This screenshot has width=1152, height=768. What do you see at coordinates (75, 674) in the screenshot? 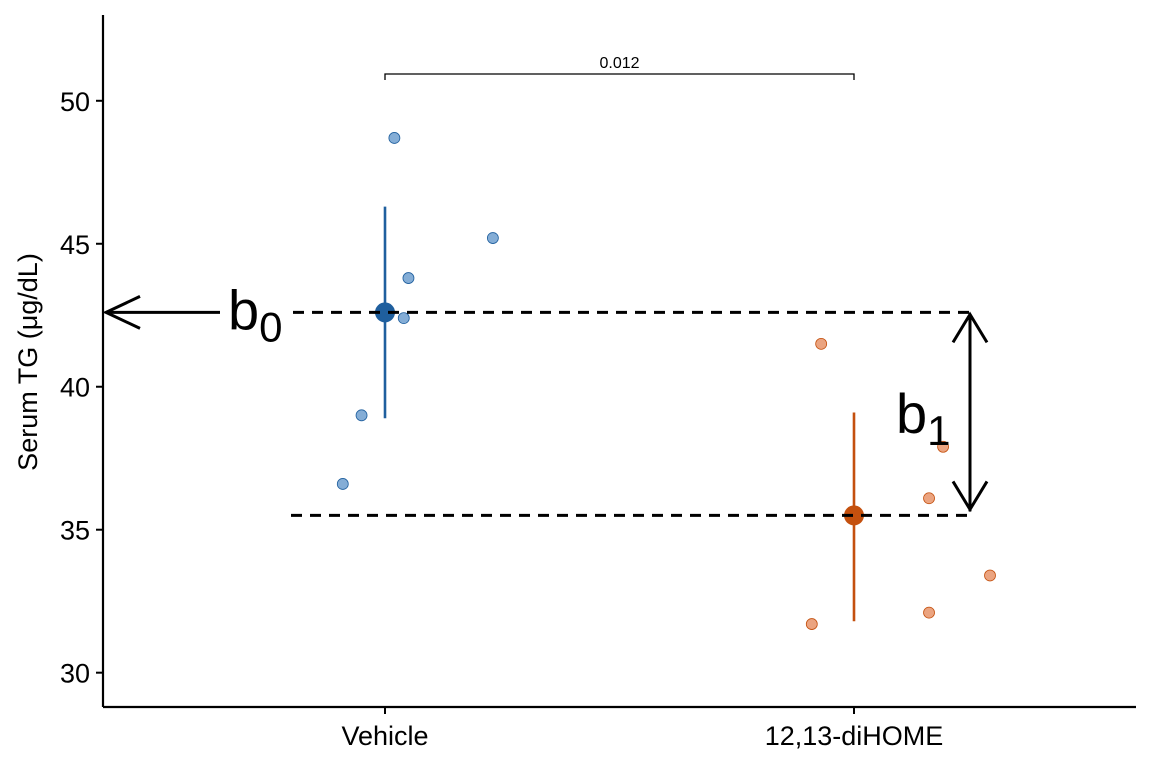
I see `y-tick-label: 30` at bounding box center [75, 674].